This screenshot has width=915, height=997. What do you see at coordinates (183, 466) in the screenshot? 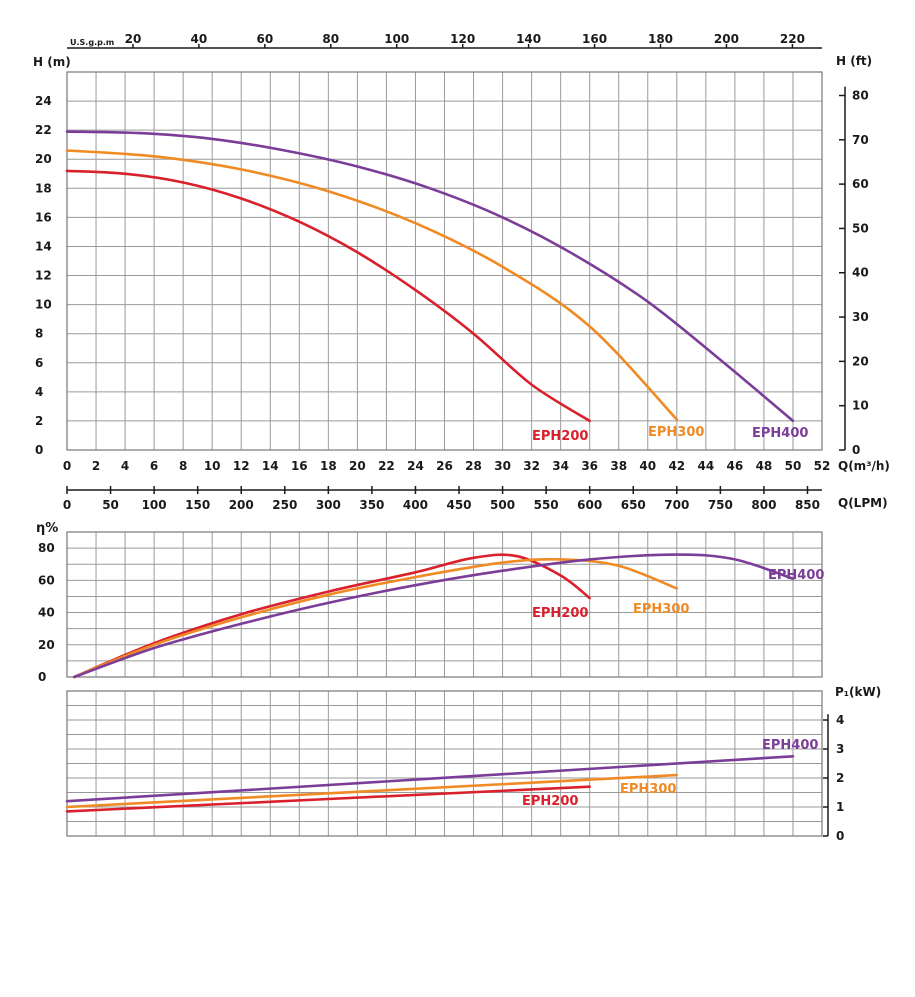
I see `x-tick-label: 8` at bounding box center [183, 466].